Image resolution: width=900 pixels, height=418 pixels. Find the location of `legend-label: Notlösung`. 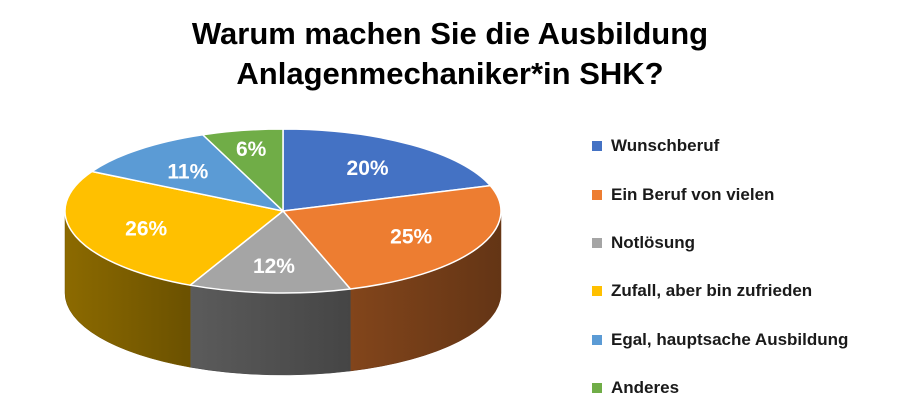

legend-label: Notlösung is located at coordinates (653, 242).